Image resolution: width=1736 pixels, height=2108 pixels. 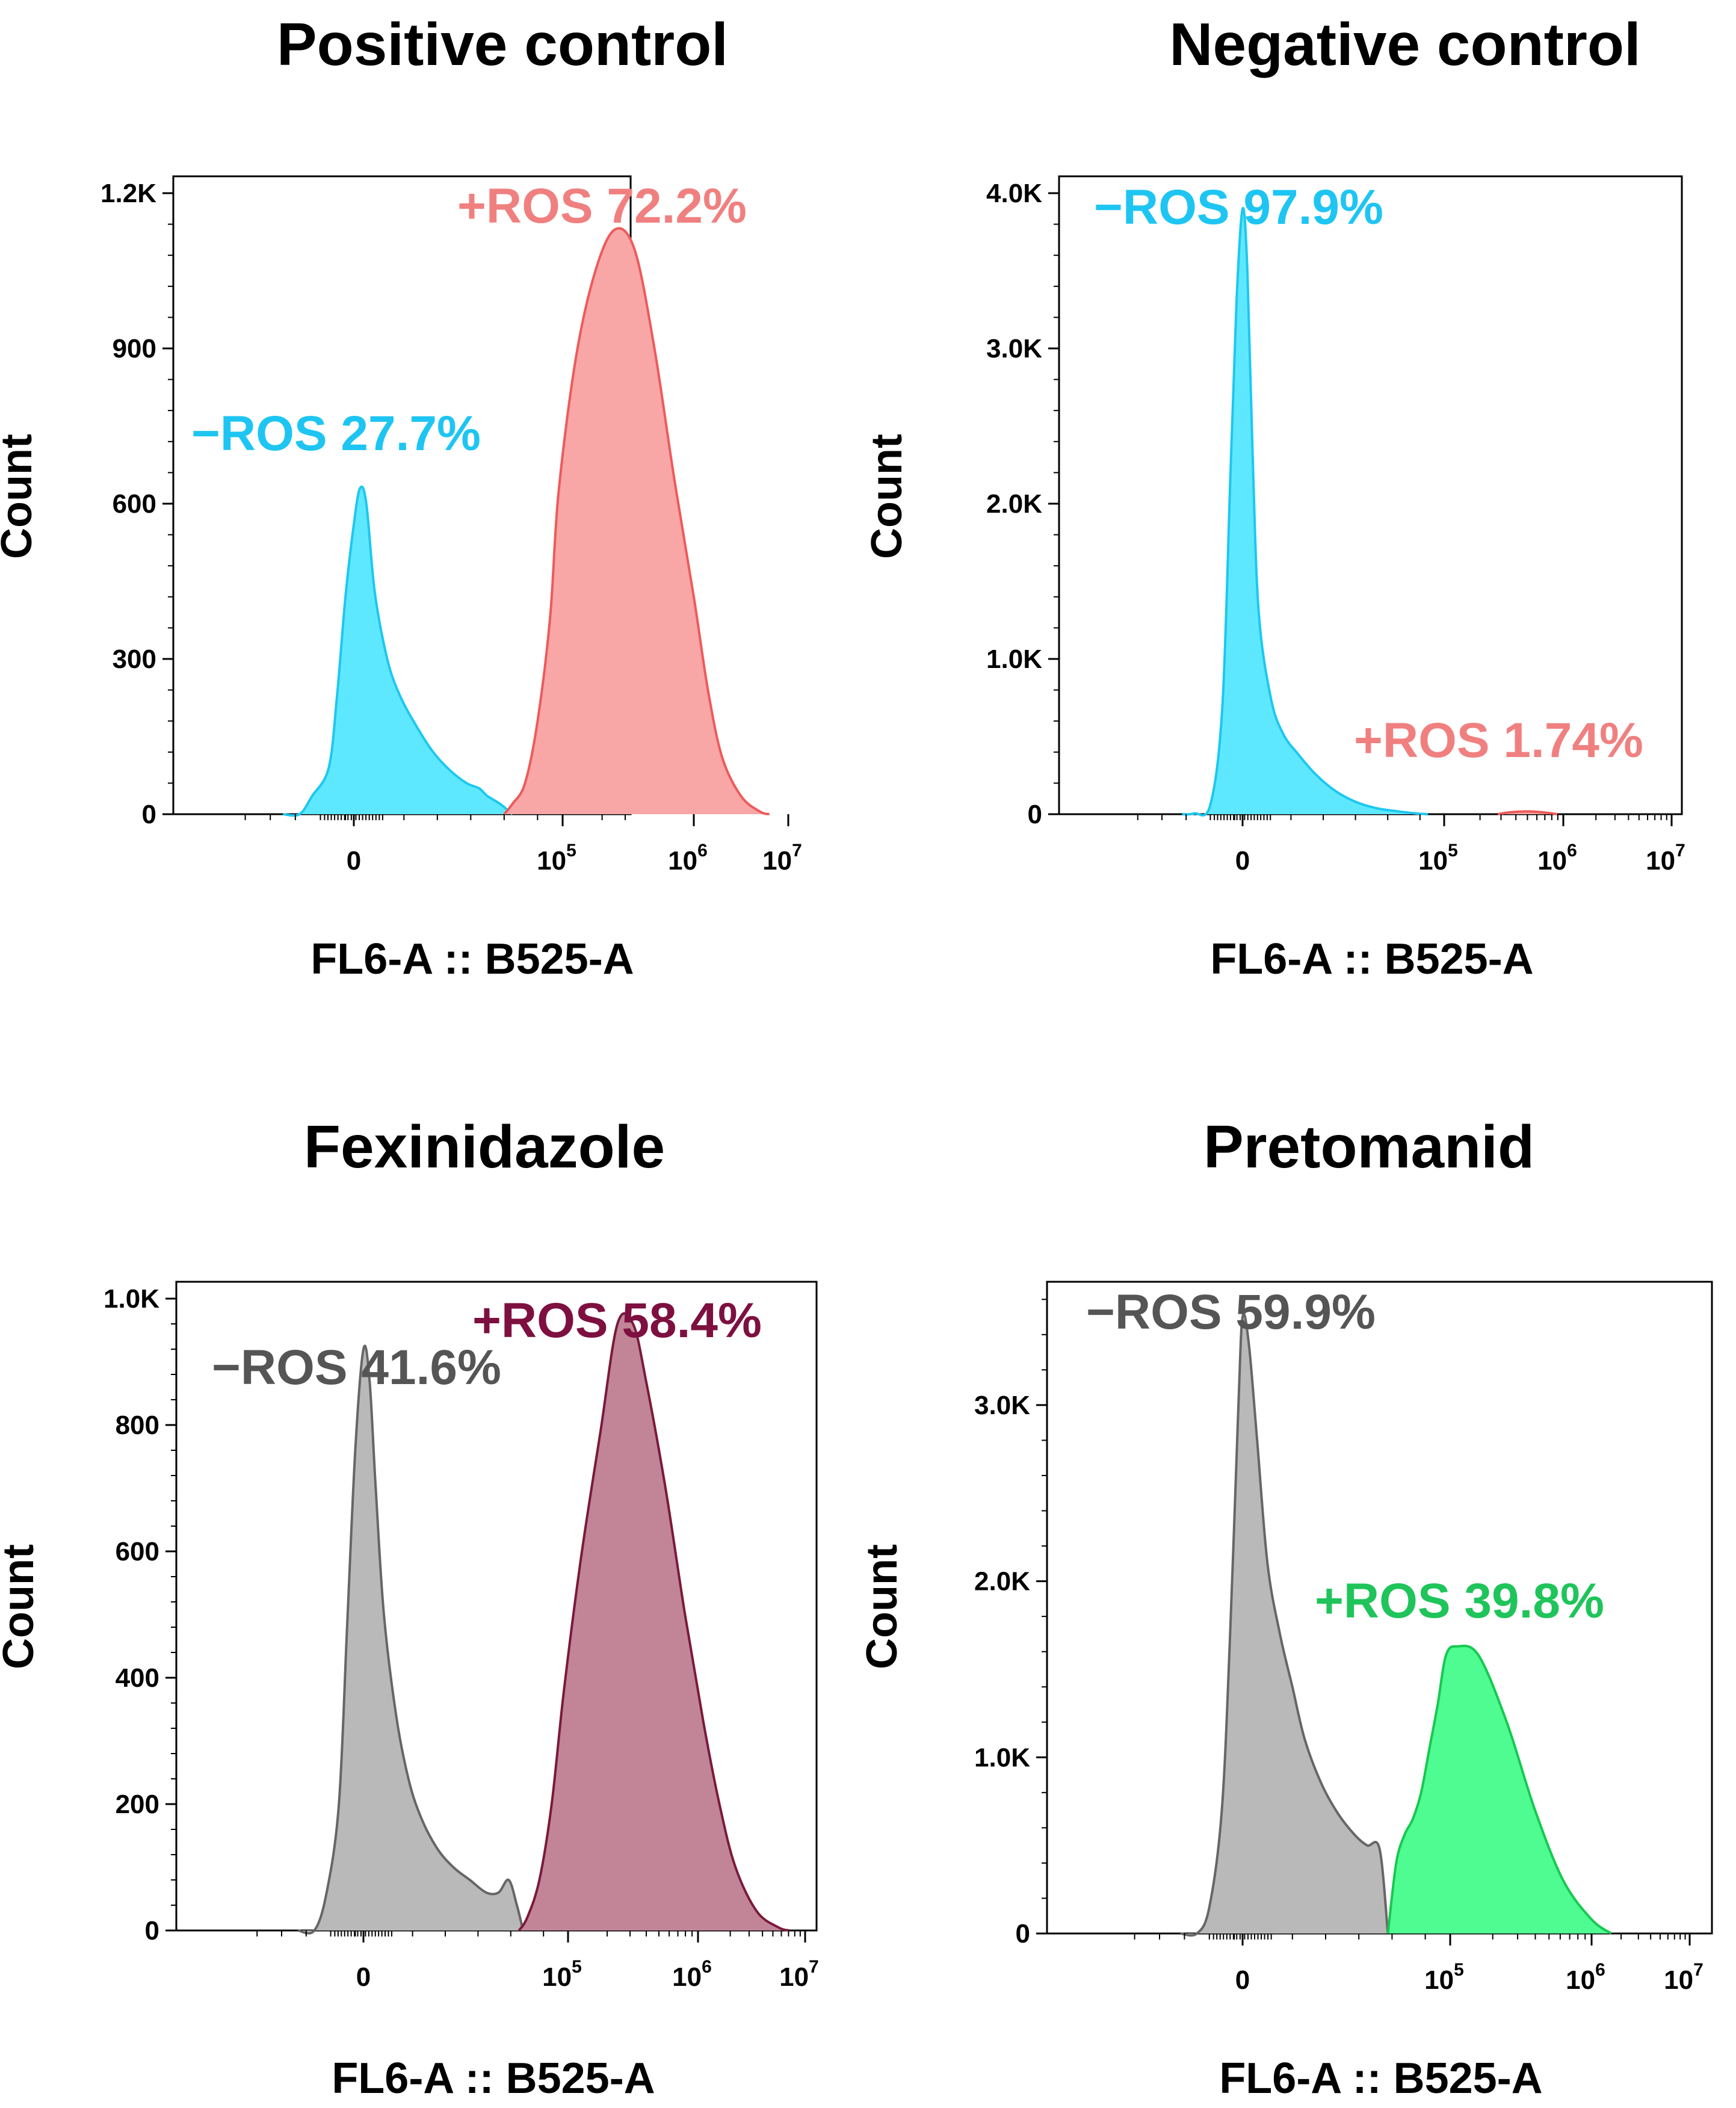 What do you see at coordinates (134, 348) in the screenshot?
I see `y-tick-label: 900` at bounding box center [134, 348].